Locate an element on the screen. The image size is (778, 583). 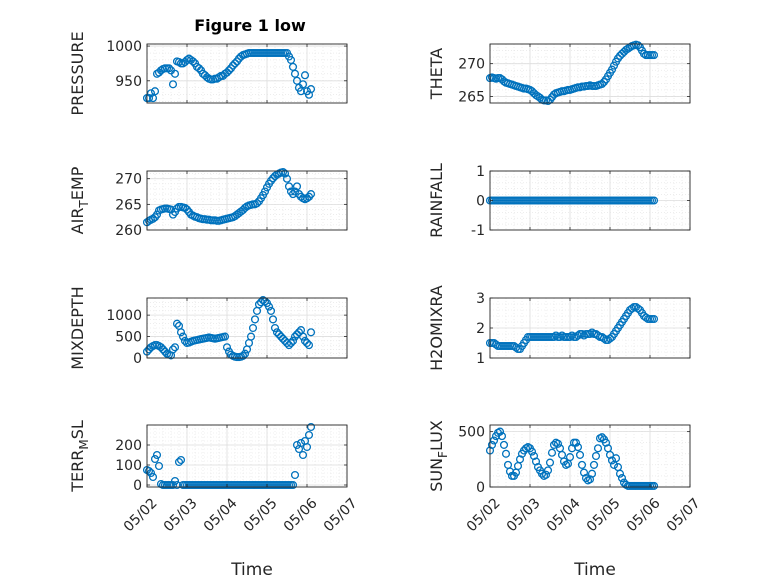
figure-title: Figure 1 low is located at coordinates (250, 25).